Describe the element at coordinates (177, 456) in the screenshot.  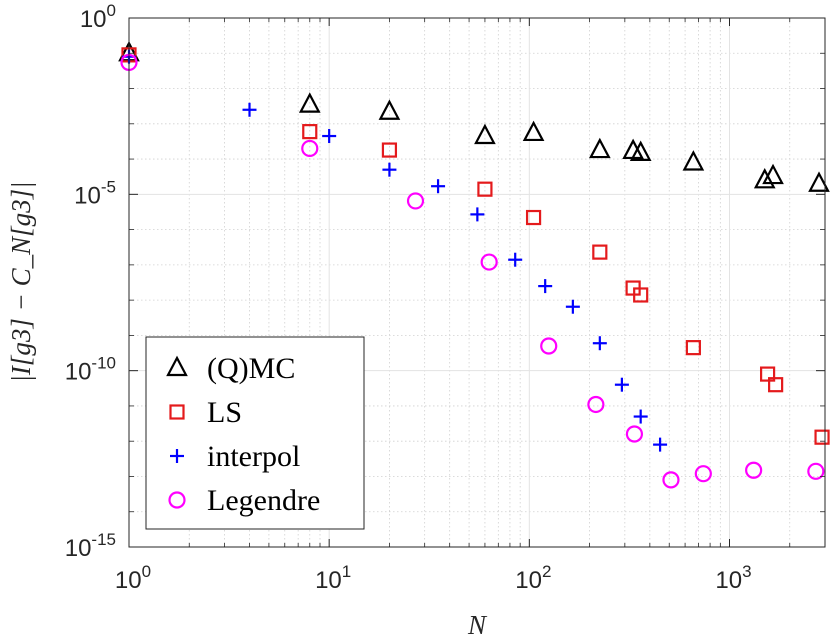
I see `legend-marker-interpol` at that location.